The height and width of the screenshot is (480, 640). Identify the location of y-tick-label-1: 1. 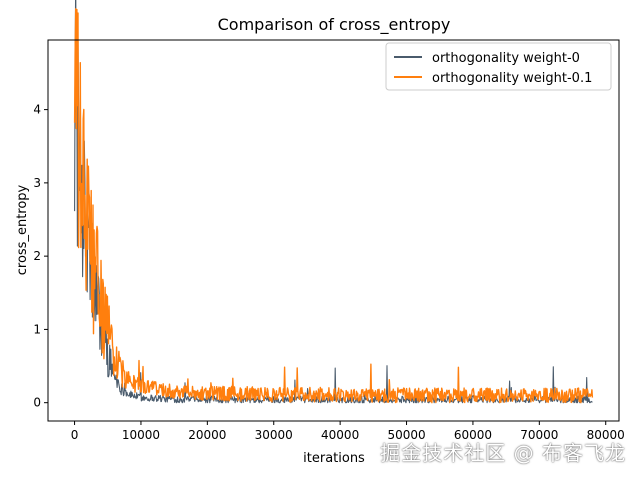
(37, 329).